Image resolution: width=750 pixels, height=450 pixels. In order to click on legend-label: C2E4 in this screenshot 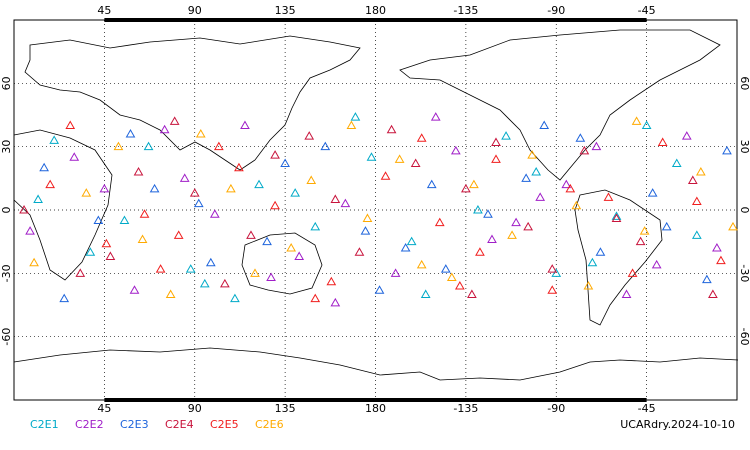, I will do `click(179, 424)`.